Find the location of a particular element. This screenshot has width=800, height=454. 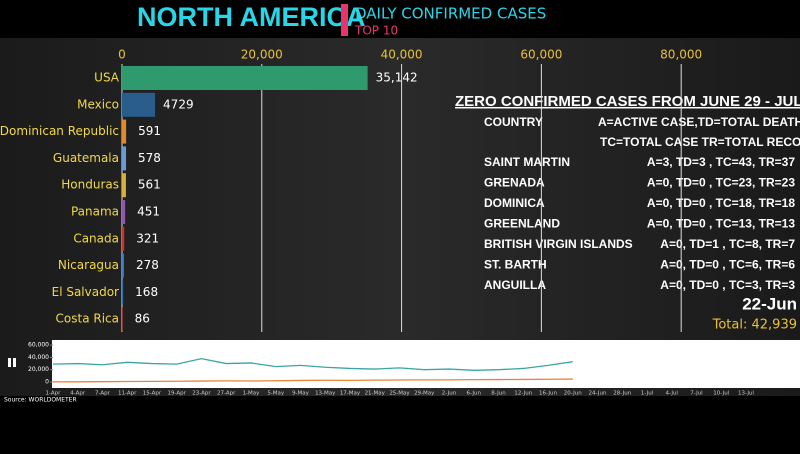

y-tick-label: 40,000 is located at coordinates (38, 357).